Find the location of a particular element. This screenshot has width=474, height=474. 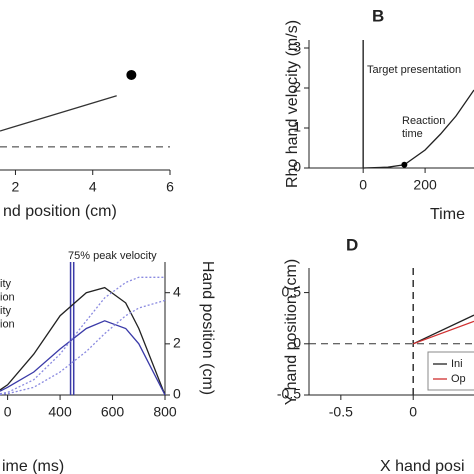

y-tick-label: 0.5 is located at coordinates (292, 291).